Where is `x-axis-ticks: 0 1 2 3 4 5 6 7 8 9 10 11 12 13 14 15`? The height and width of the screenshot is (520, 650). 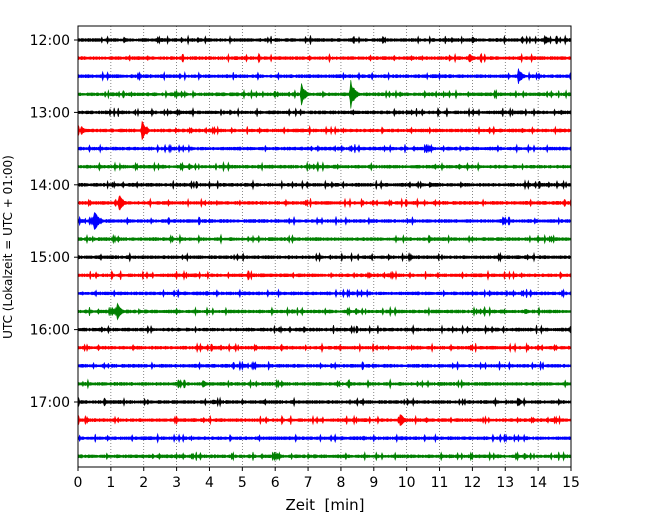
x-axis-ticks: 0 1 2 3 4 5 6 7 8 9 10 11 12 13 14 15 is located at coordinates (327, 479).